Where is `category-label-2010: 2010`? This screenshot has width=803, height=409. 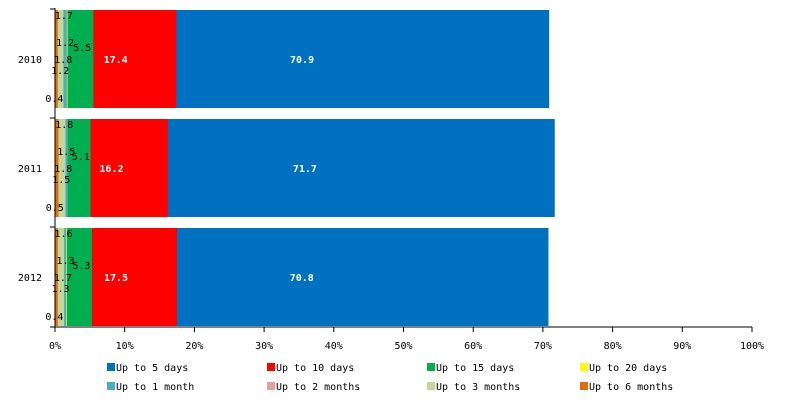
category-label-2010: 2010 is located at coordinates (30, 60).